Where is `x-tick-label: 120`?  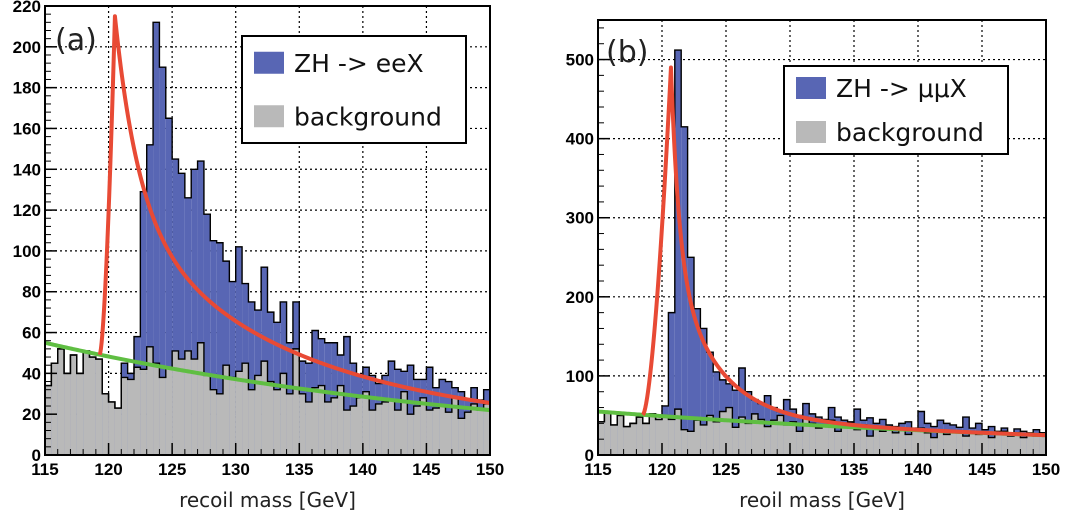 x-tick-label: 120 is located at coordinates (108, 469).